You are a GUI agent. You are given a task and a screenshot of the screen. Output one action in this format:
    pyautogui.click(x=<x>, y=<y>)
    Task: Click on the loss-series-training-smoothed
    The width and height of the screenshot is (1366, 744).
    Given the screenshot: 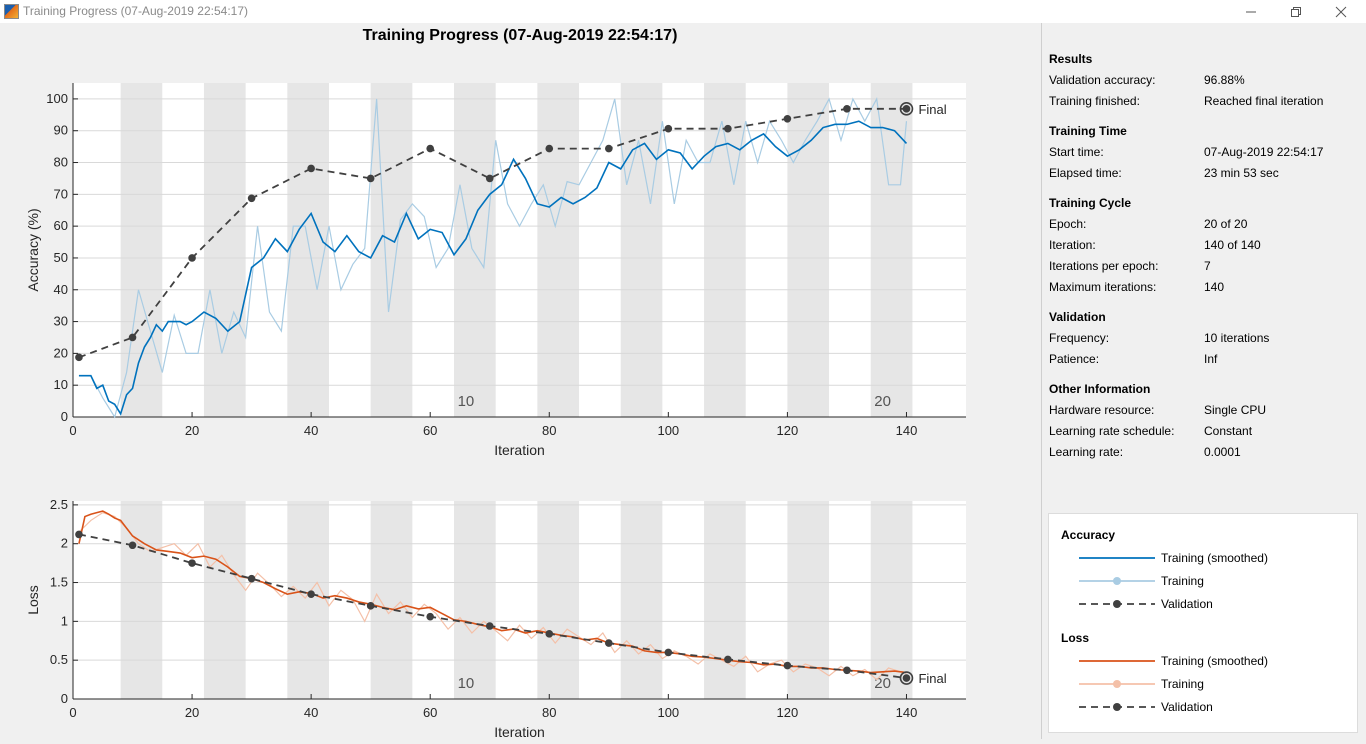 What is the action you would take?
    pyautogui.click(x=492, y=592)
    